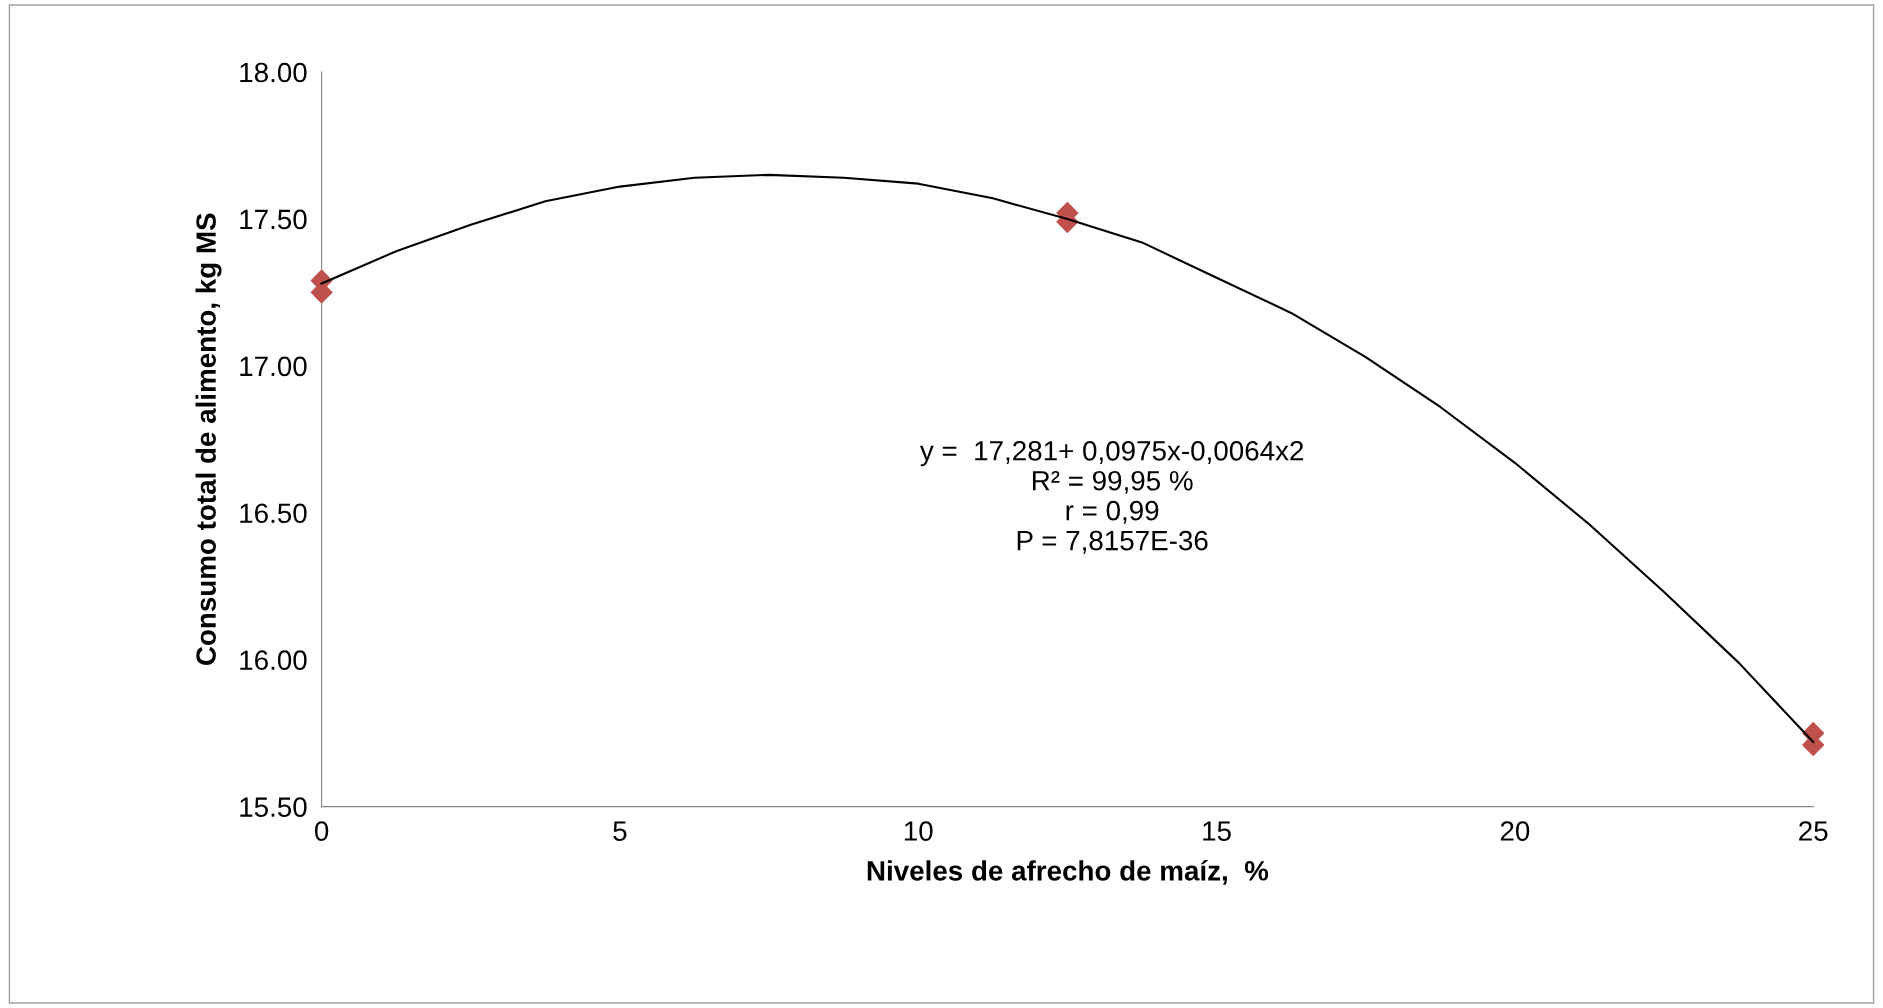  I want to click on x-tick-label: 5, so click(620, 831).